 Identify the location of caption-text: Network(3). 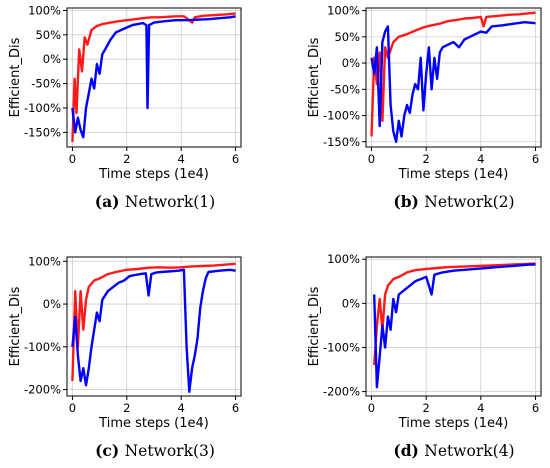
(170, 451).